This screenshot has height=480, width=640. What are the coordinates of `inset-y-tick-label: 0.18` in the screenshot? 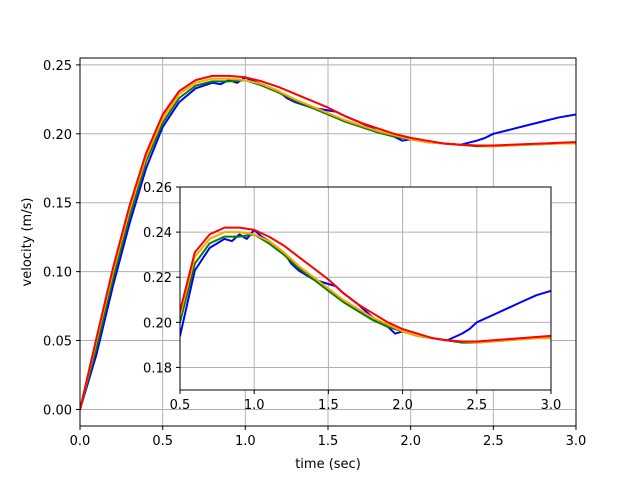 It's located at (157, 368).